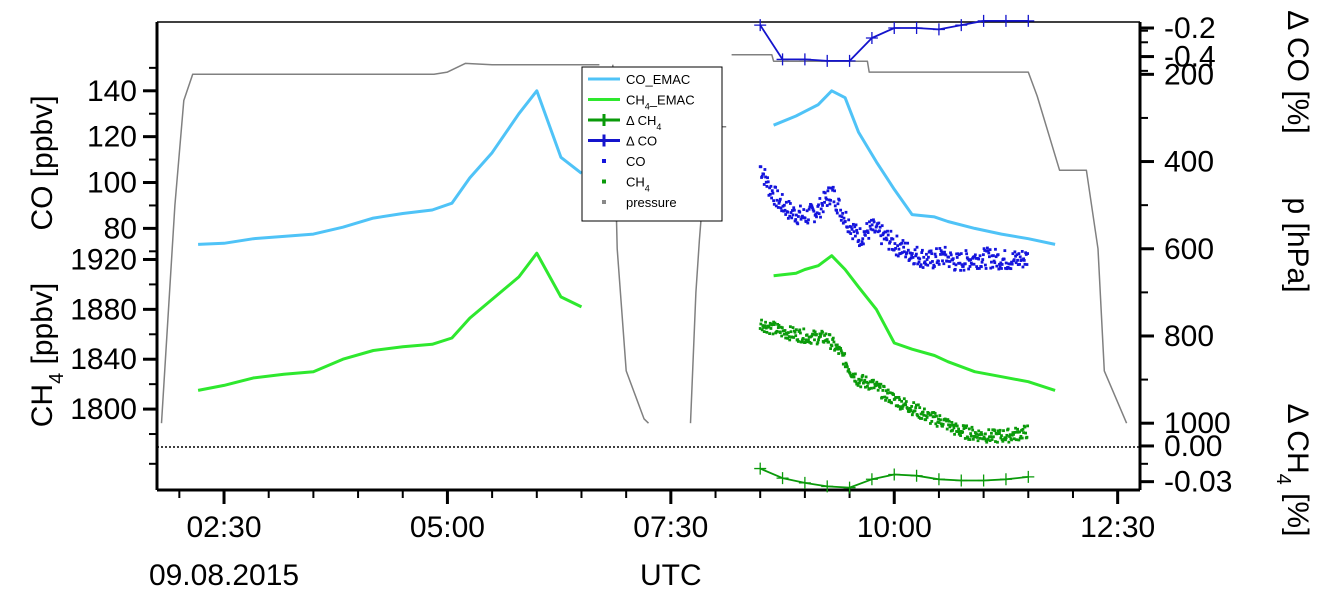 Image resolution: width=1324 pixels, height=591 pixels. What do you see at coordinates (103, 409) in the screenshot?
I see `ch4-tick-label: 1800` at bounding box center [103, 409].